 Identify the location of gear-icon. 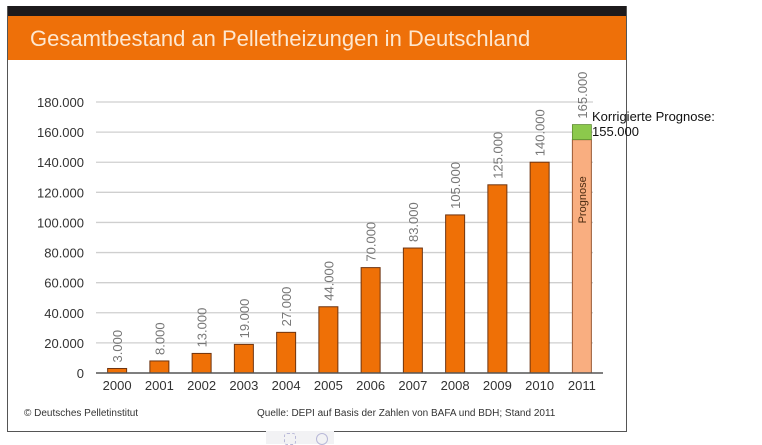
(290, 439).